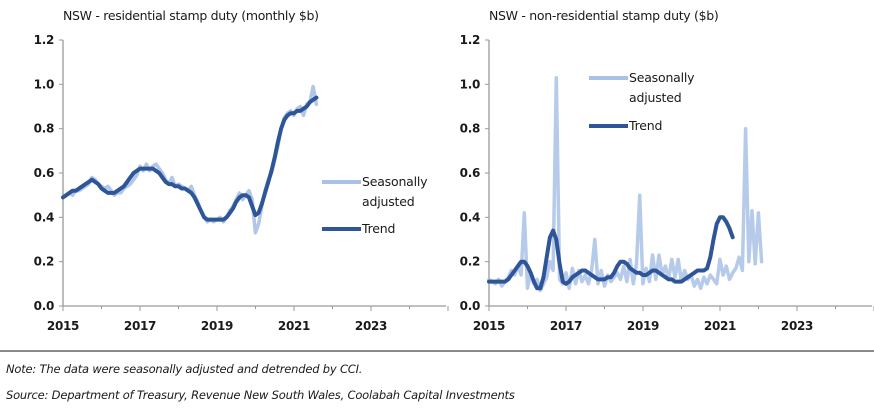  Describe the element at coordinates (604, 15) in the screenshot. I see `chart-title: NSW - non-residential stamp duty ($b)` at that location.